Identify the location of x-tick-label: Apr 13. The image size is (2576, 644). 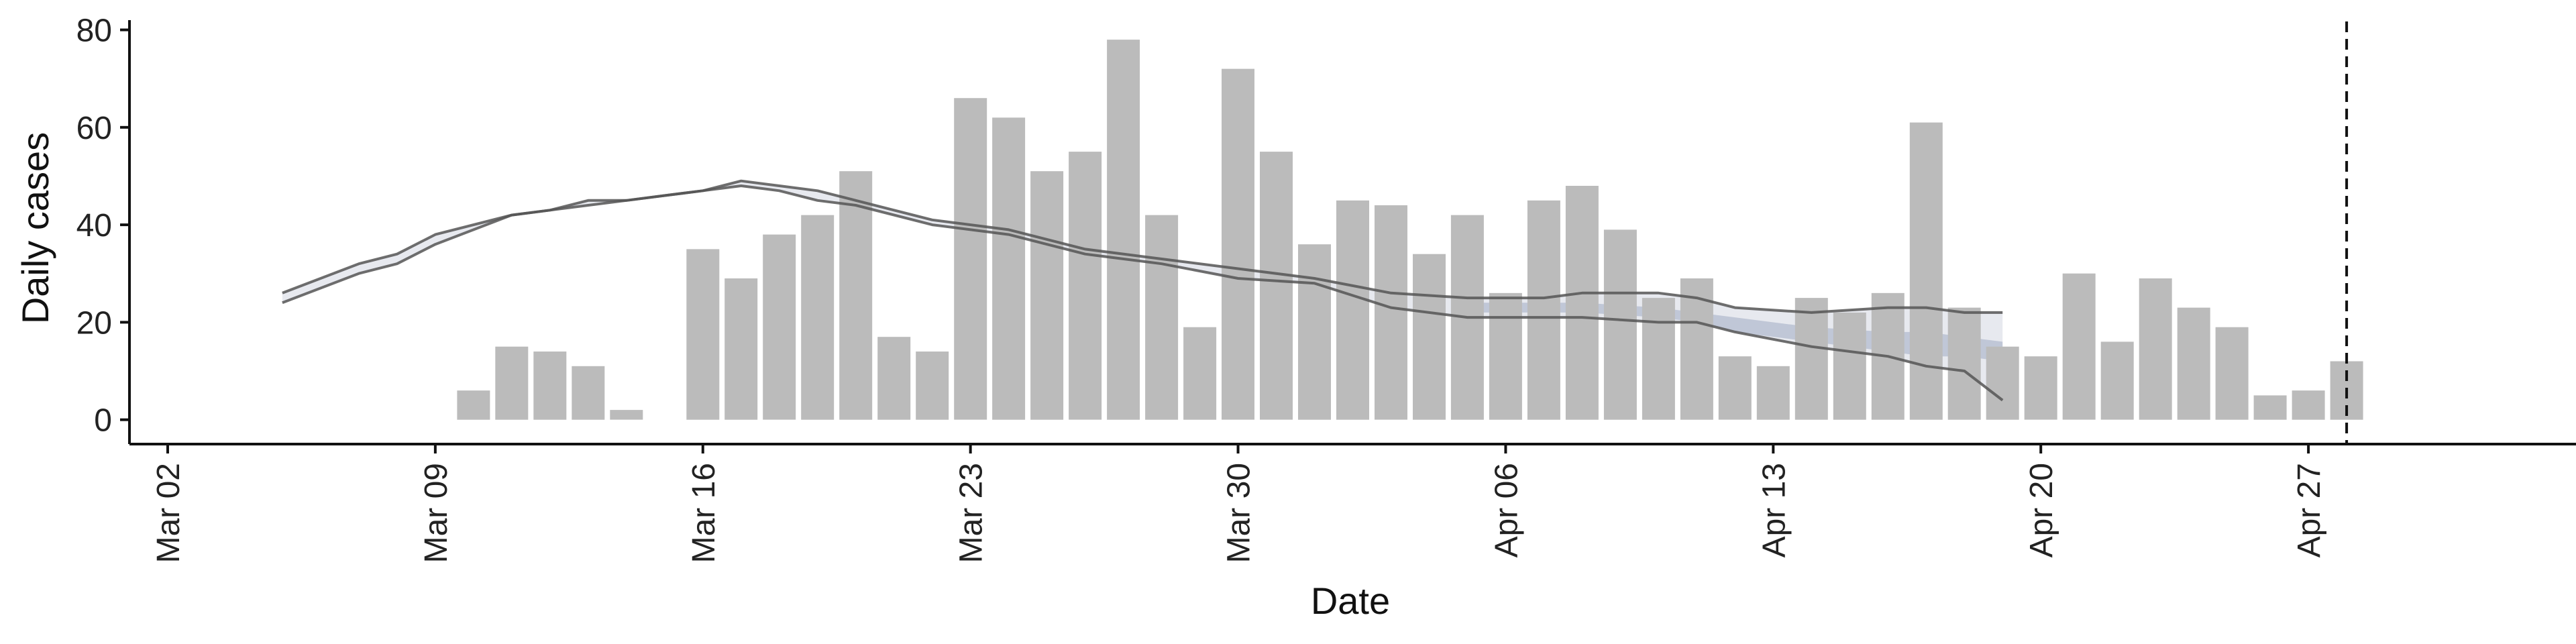
(1774, 510).